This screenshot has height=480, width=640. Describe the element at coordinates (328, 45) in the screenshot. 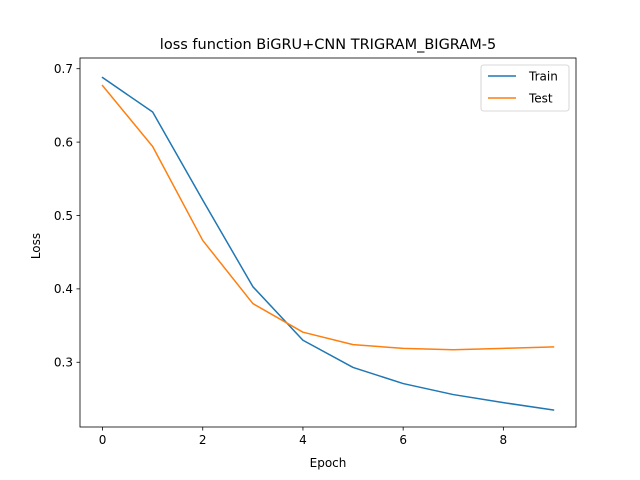

I see `chart-title: loss function BiGRU+CNN TRIGRAM_BIGRAM-5` at that location.